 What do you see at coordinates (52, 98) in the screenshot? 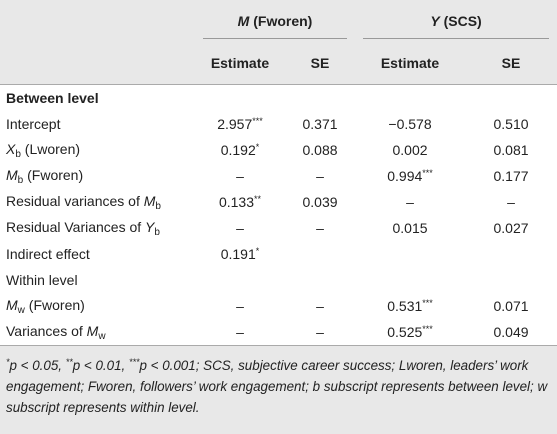
I see `label: Between level` at bounding box center [52, 98].